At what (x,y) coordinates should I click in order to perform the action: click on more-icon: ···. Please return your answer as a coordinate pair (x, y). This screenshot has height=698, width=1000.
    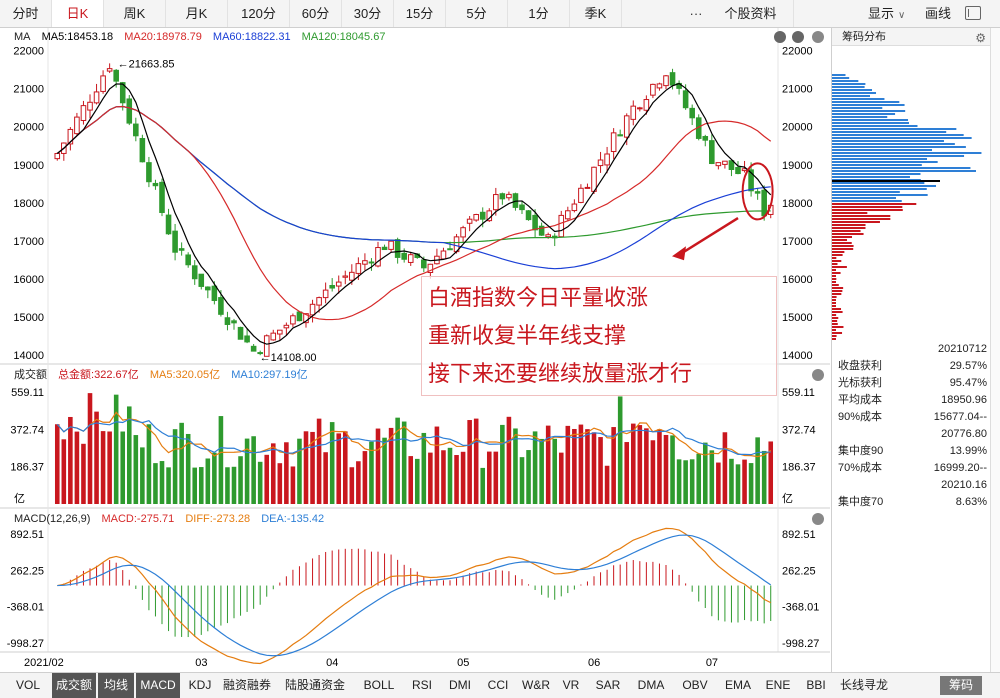
    Looking at the image, I should click on (696, 13).